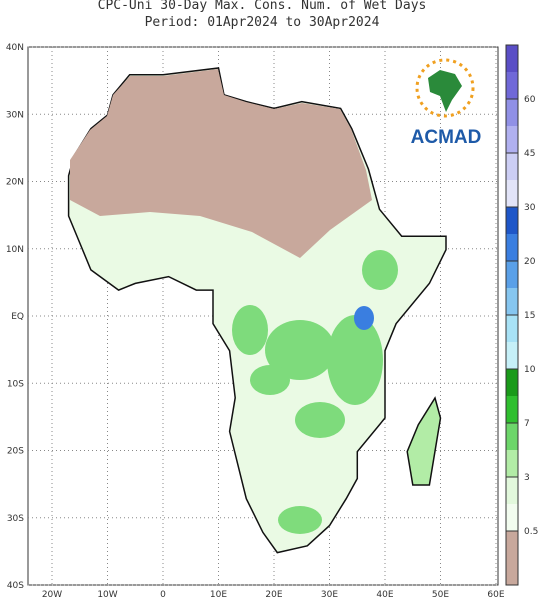  I want to click on lat-label: 30S, so click(15, 519).